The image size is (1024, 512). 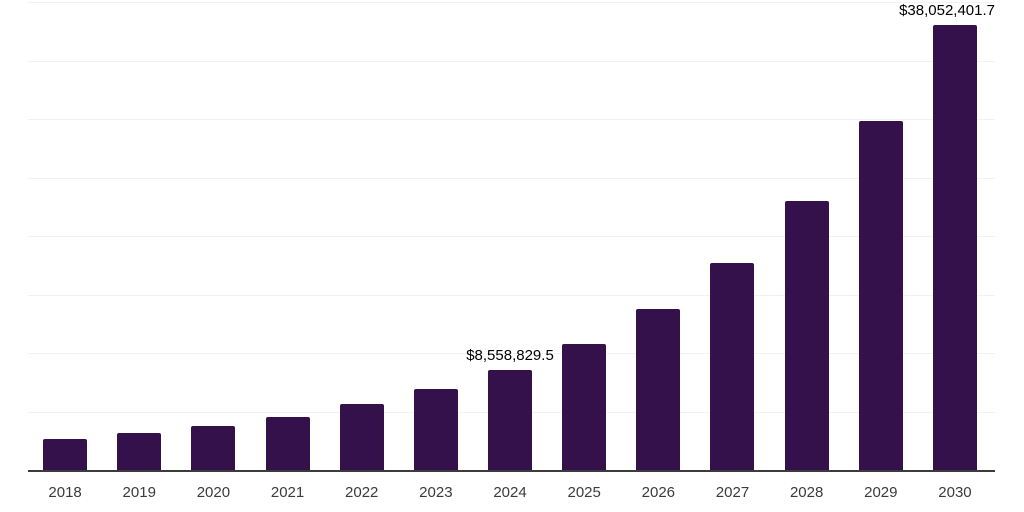 I want to click on bar-slot-2029, so click(x=881, y=236).